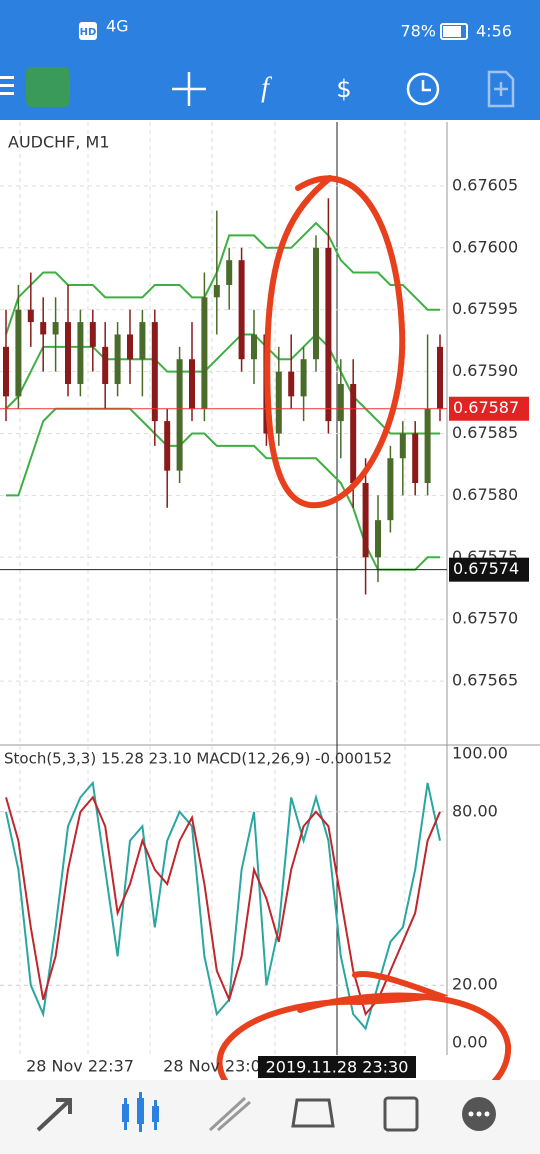 This screenshot has height=1154, width=540. Describe the element at coordinates (470, 1042) in the screenshot. I see `y-tick-label: 0.00` at that location.